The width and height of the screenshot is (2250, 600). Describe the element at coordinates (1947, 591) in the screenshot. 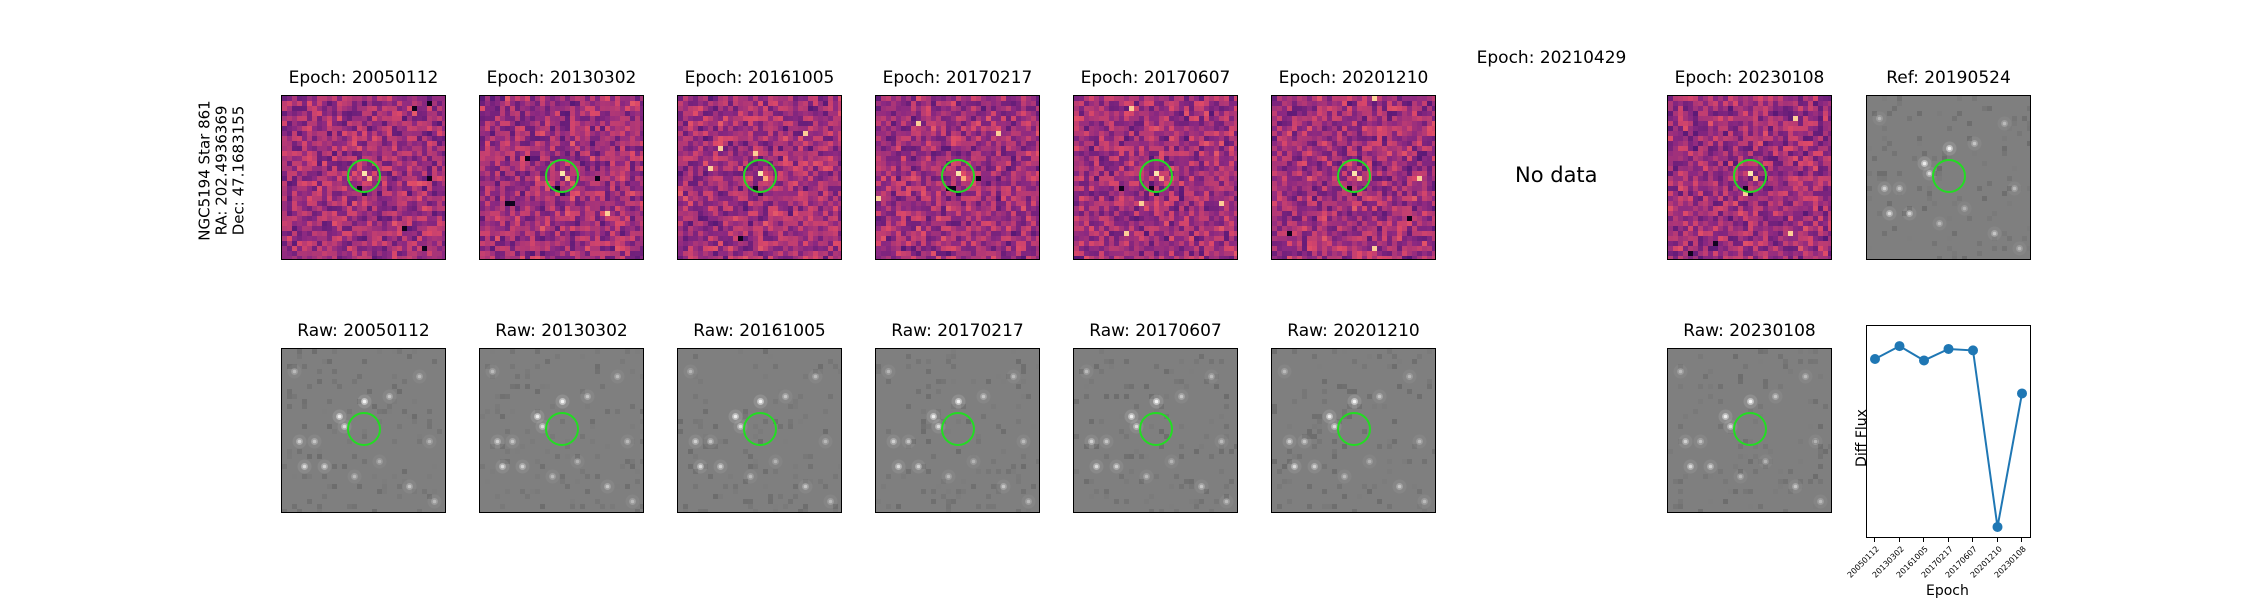

I see `x-axis-label: Epoch` at that location.